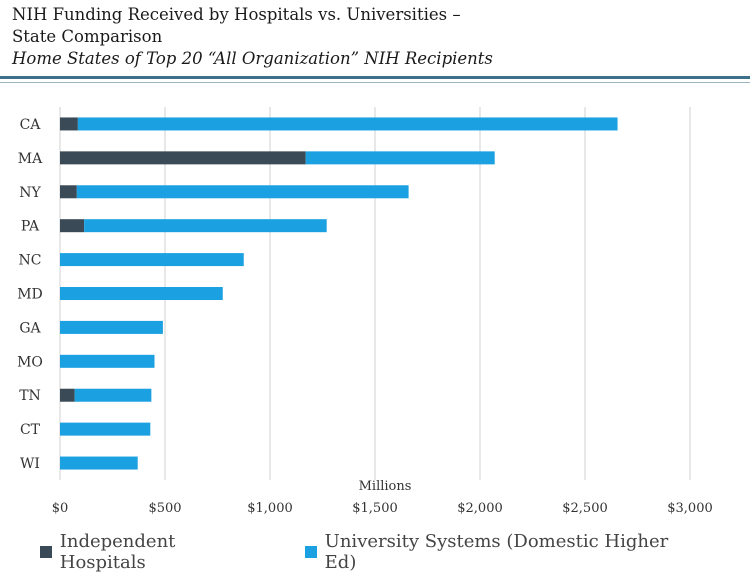 Image resolution: width=750 pixels, height=573 pixels. I want to click on x-axis-title: Millions, so click(385, 486).